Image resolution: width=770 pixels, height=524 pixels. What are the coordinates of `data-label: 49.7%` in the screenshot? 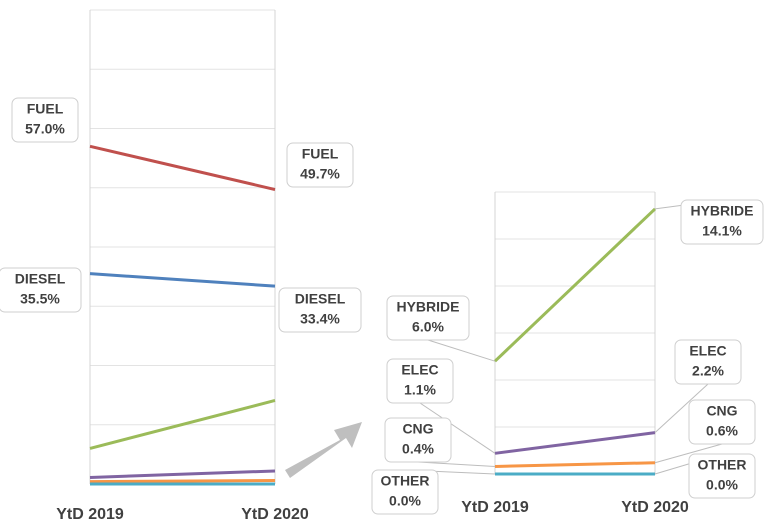 It's located at (320, 174).